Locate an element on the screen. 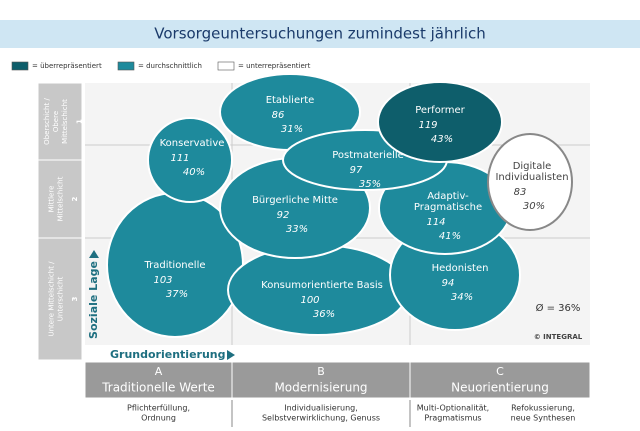 The image size is (640, 431). milieu-label: Etablierte is located at coordinates (290, 100).